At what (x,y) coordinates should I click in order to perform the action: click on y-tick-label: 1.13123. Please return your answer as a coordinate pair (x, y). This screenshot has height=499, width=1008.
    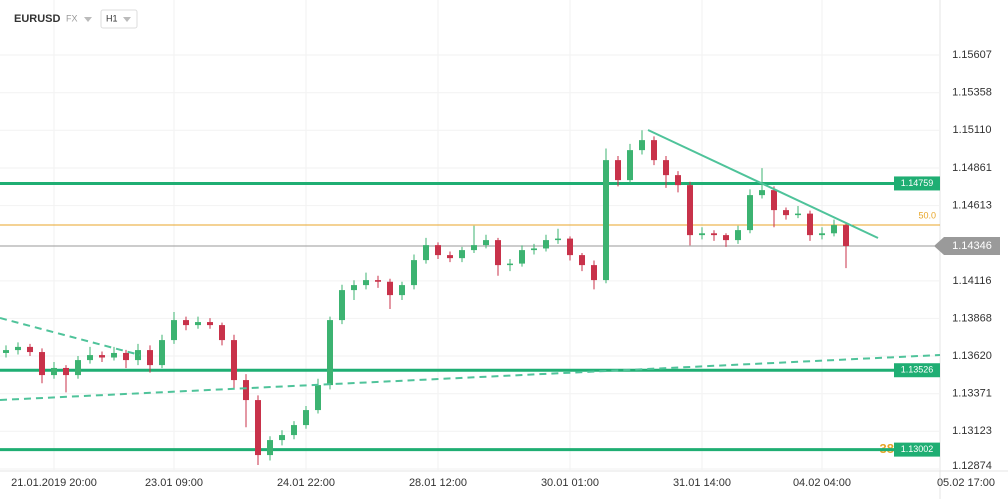
    Looking at the image, I should click on (972, 431).